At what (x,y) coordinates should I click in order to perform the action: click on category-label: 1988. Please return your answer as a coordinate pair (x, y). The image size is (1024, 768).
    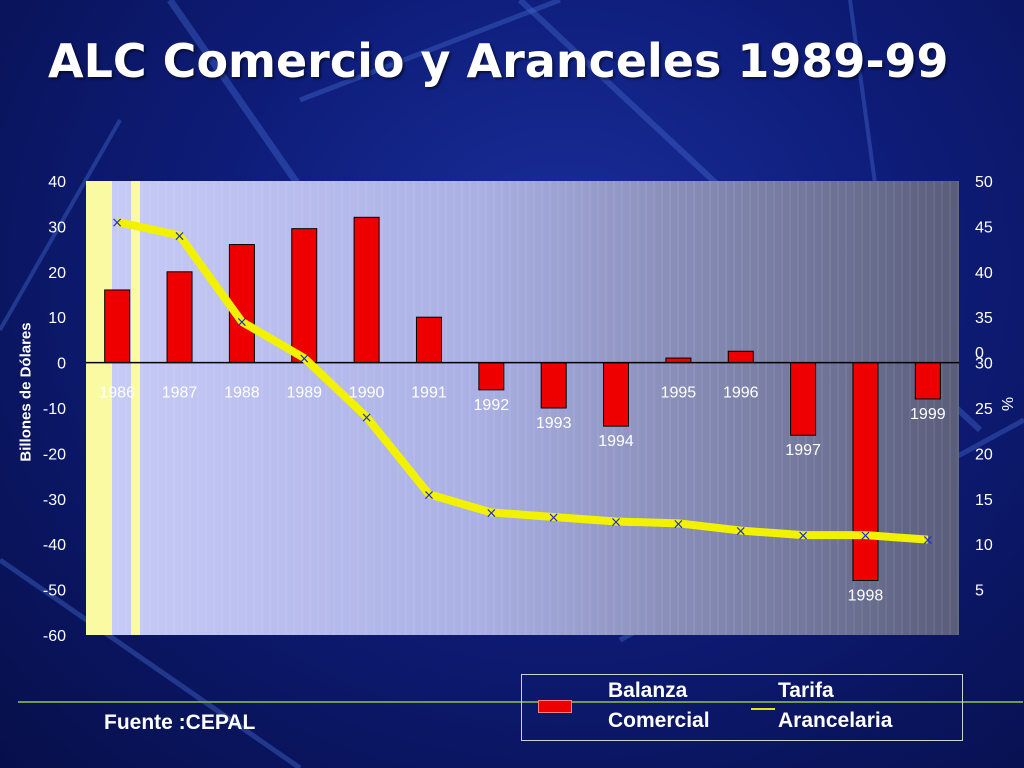
    Looking at the image, I should click on (242, 393).